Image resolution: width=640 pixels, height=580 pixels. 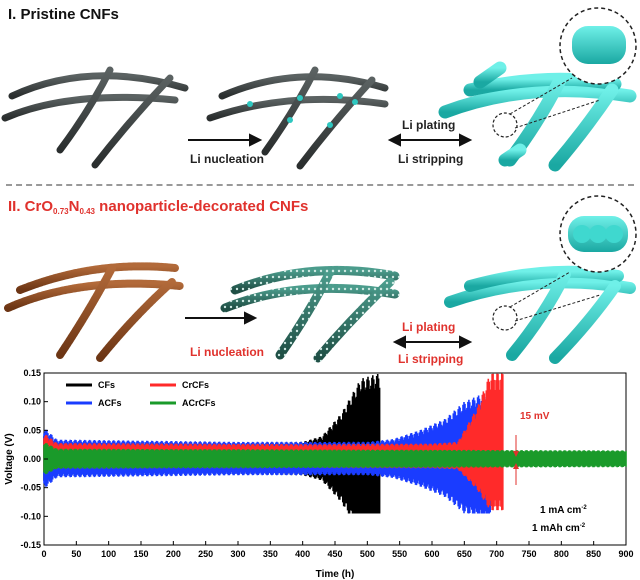 I want to click on capacity-label: 1 mAh cm-2, so click(x=559, y=528).